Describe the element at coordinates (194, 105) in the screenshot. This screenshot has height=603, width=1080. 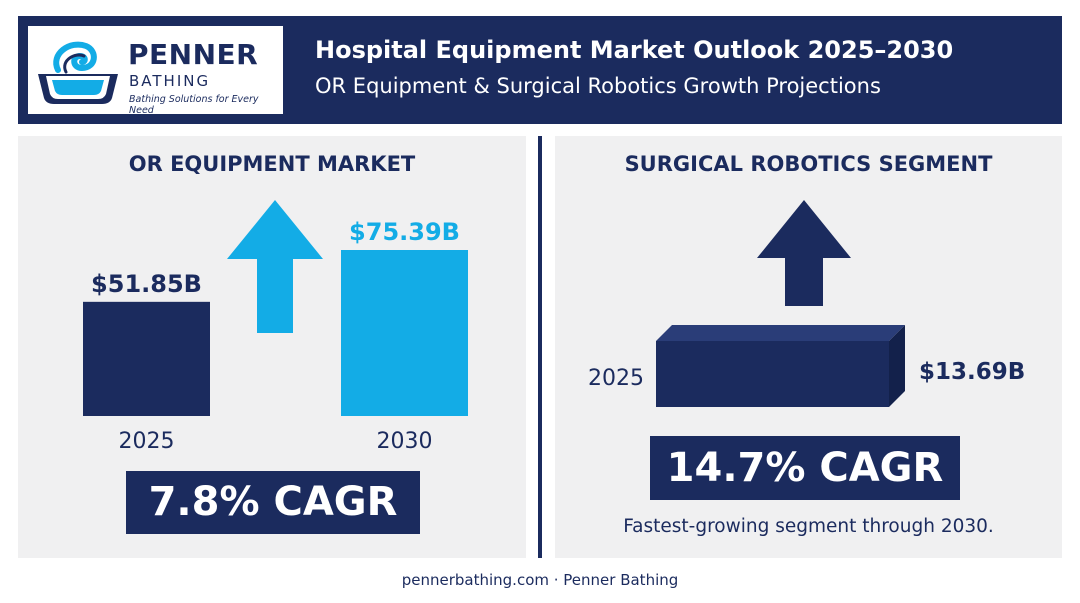
I see `logo-tagline: Bathing Solutions for Every Need` at that location.